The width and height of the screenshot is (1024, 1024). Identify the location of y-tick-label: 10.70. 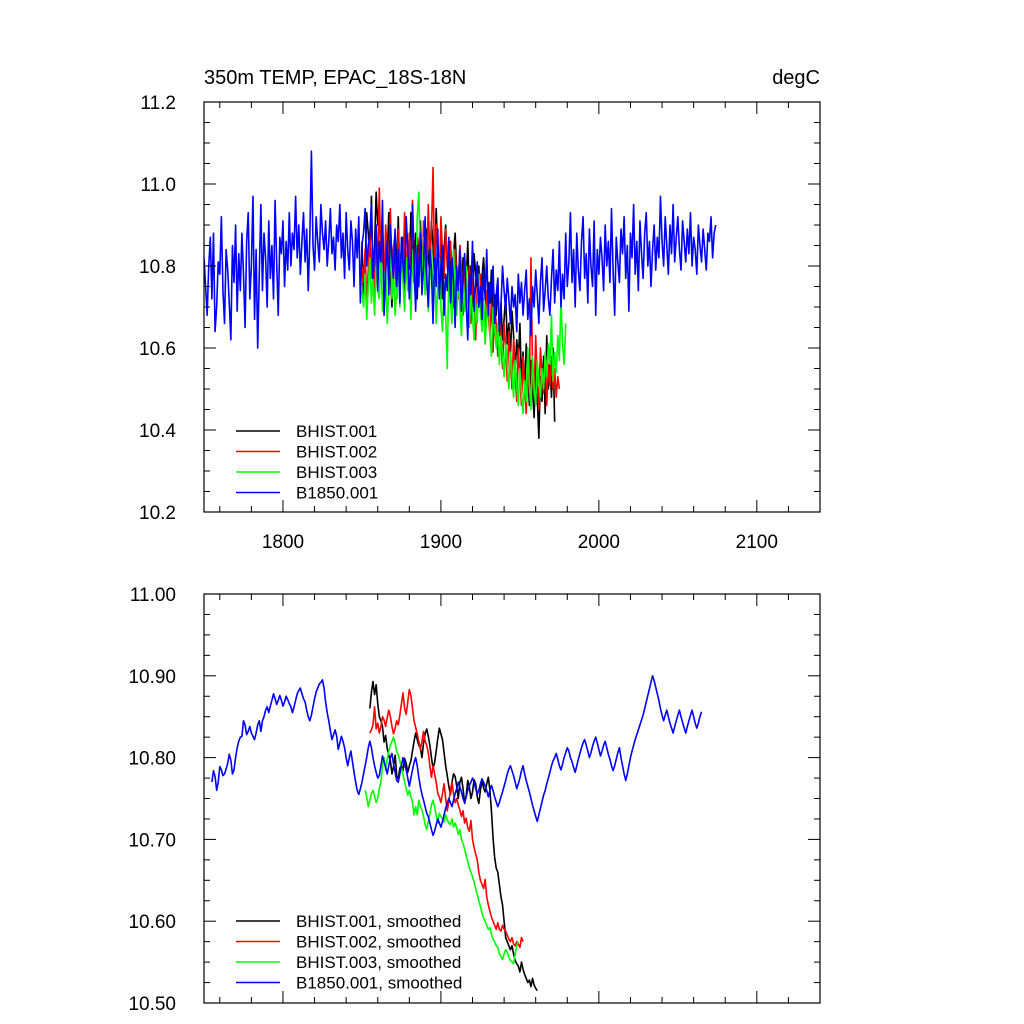
(152, 840).